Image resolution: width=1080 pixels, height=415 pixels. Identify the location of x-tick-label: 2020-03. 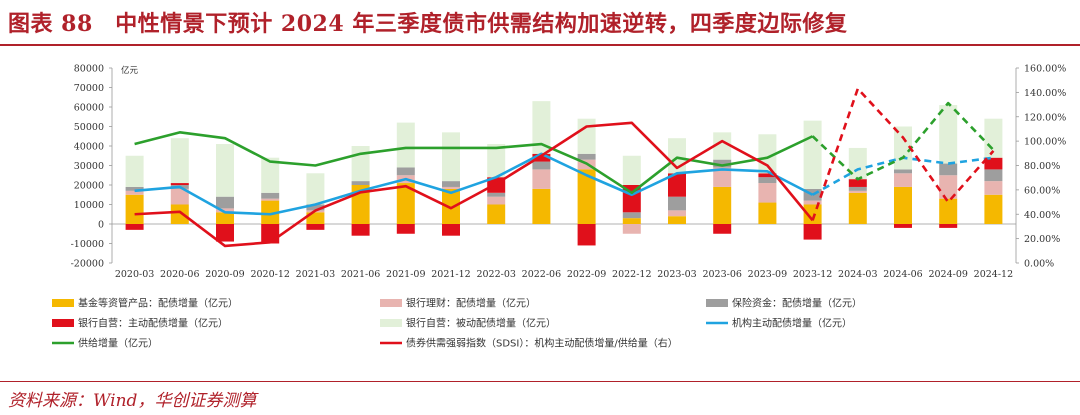
(134, 274).